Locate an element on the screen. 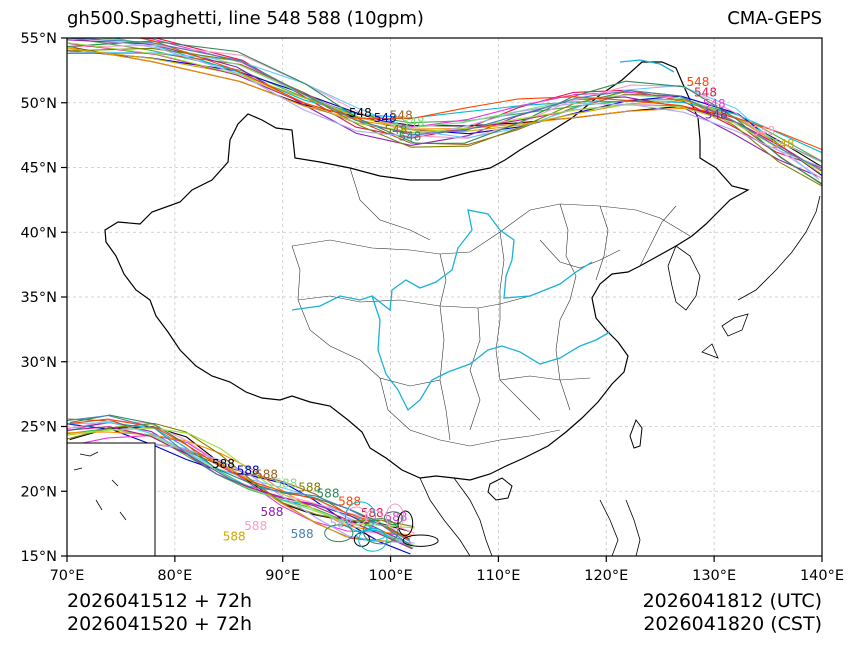  y-tick-label: 45°N is located at coordinates (38, 169).